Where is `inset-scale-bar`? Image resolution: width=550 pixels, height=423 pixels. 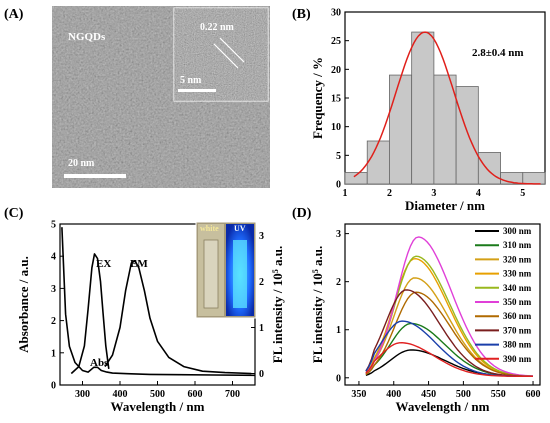 inset-scale-bar is located at coordinates (197, 90).